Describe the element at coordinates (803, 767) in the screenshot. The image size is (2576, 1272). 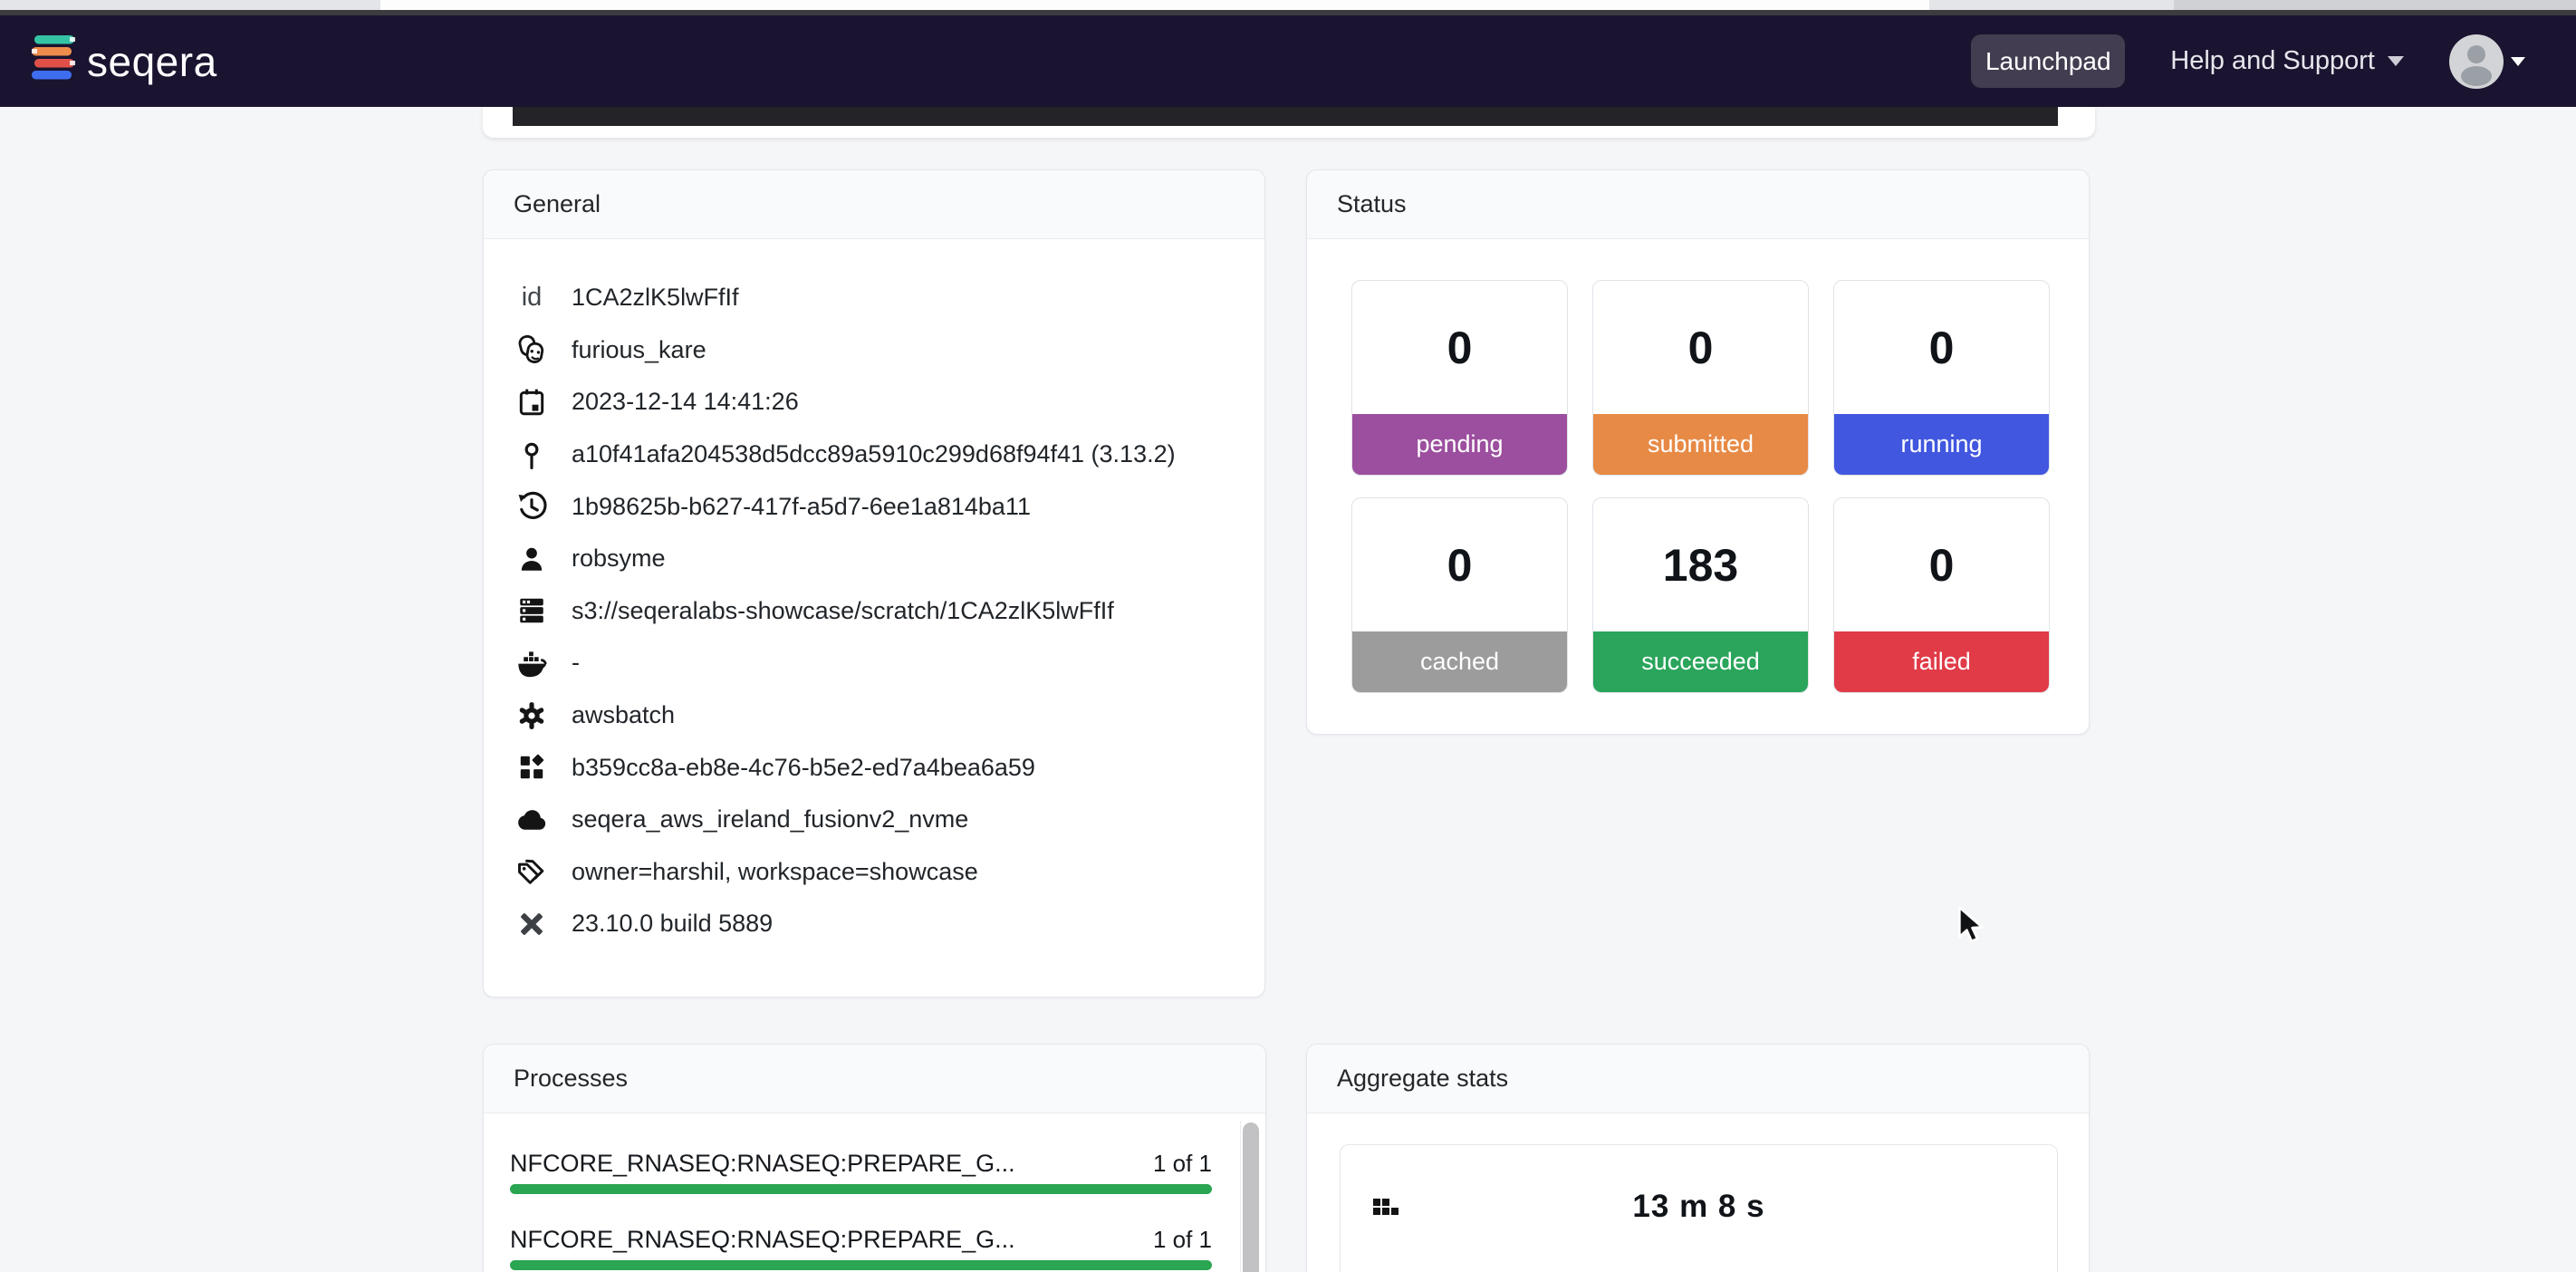
I see `compute-env-id-value: b359cc8a-eb8e-4c76-b5e2-ed7a4bea6a59` at that location.